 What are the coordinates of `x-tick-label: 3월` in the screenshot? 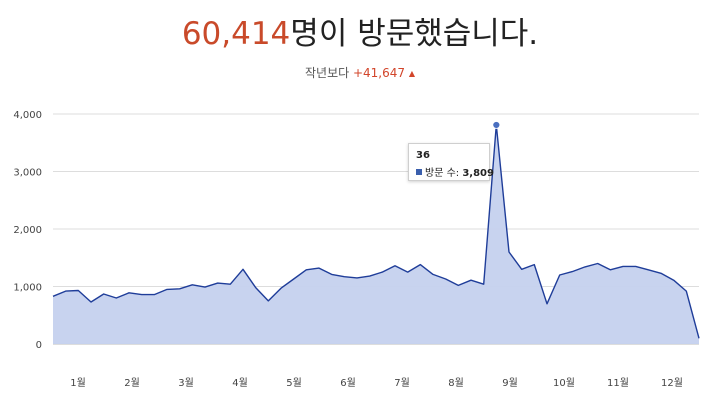 It's located at (186, 383).